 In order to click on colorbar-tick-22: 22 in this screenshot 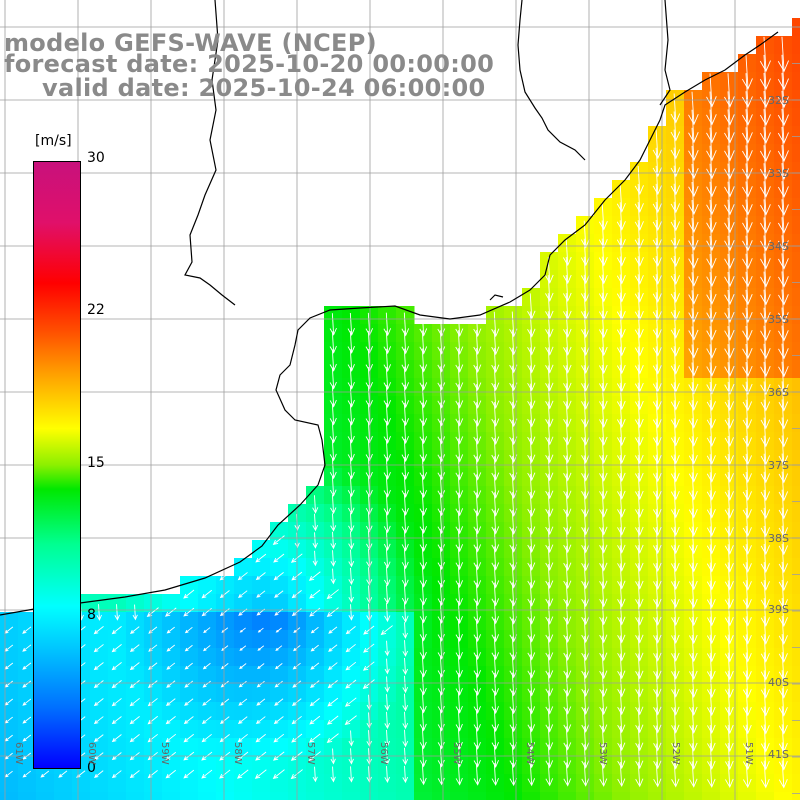, I will do `click(96, 310)`.